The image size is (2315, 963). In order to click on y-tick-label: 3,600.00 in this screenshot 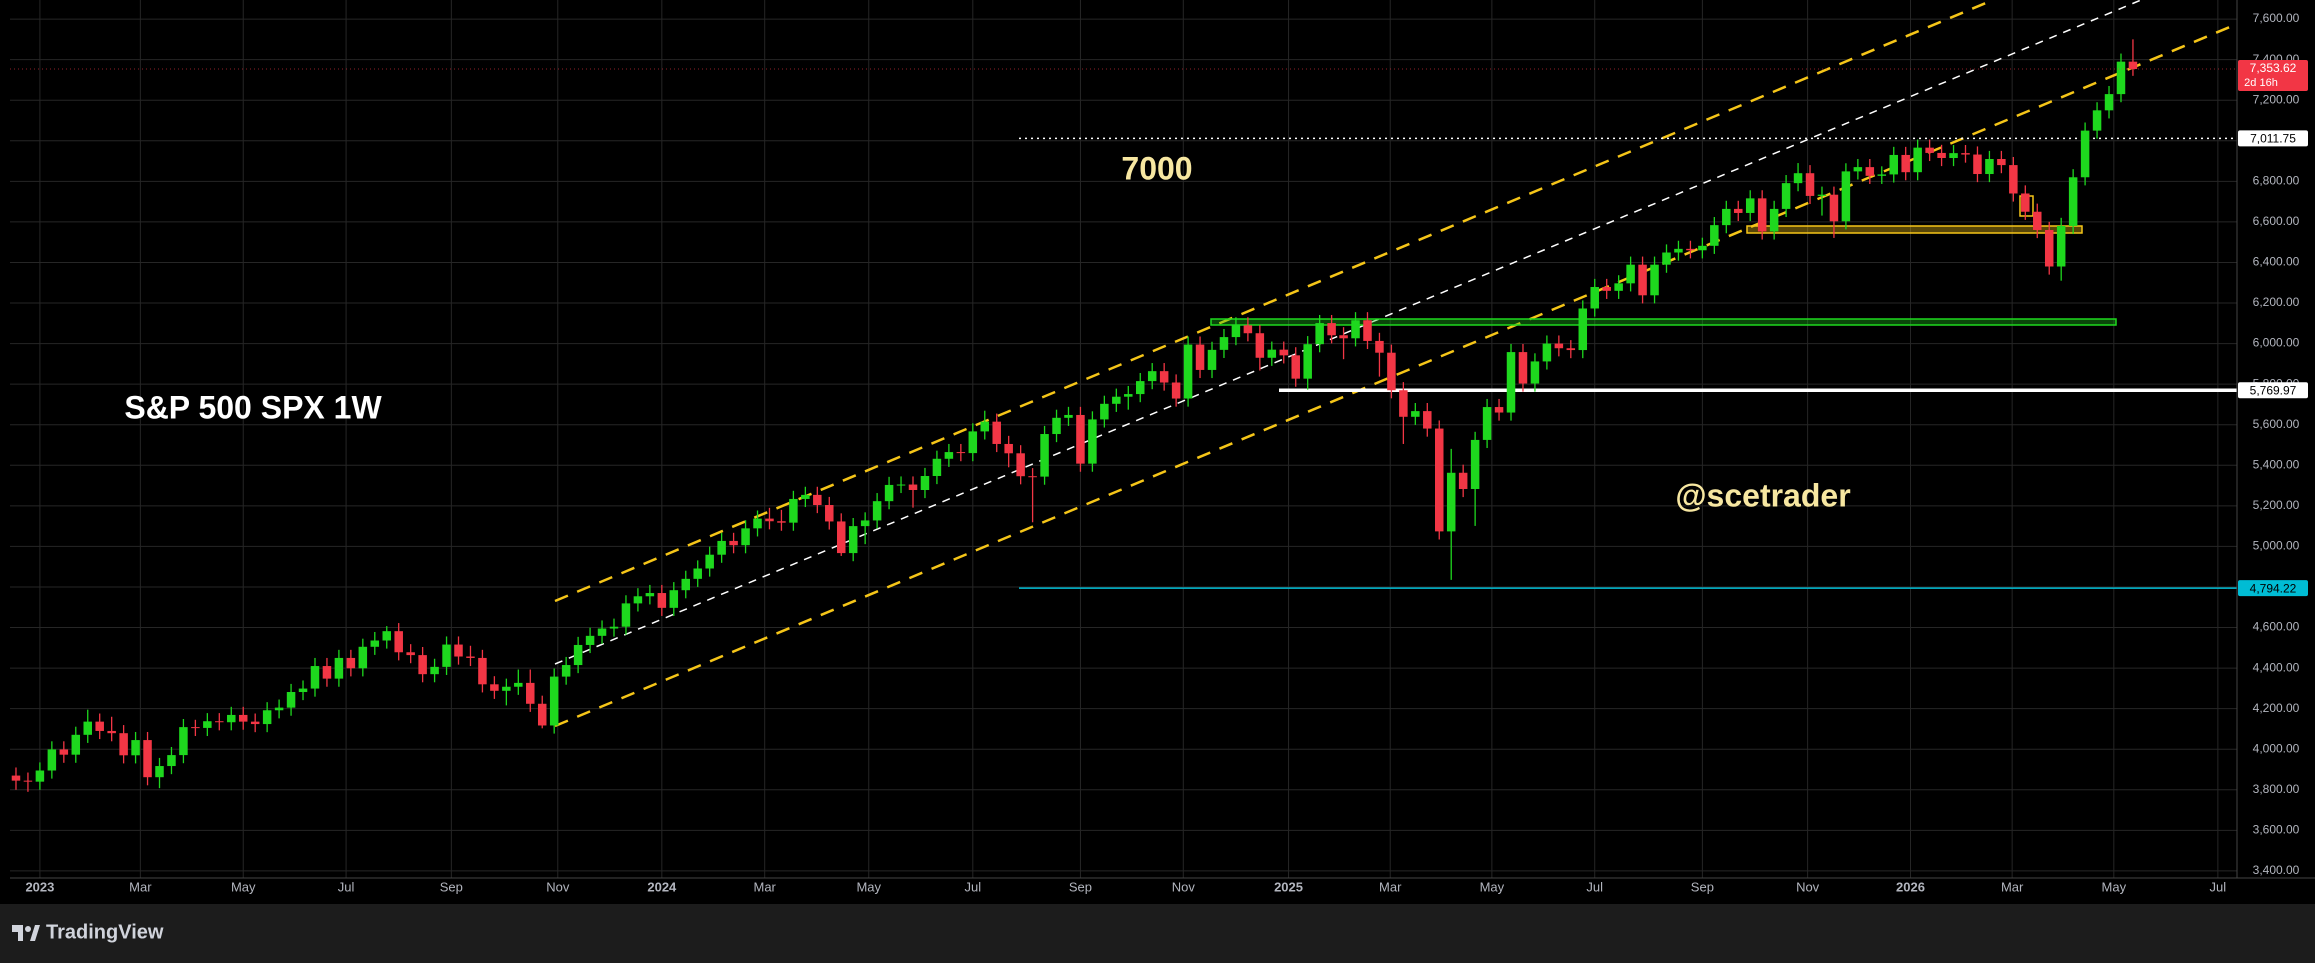, I will do `click(2276, 830)`.